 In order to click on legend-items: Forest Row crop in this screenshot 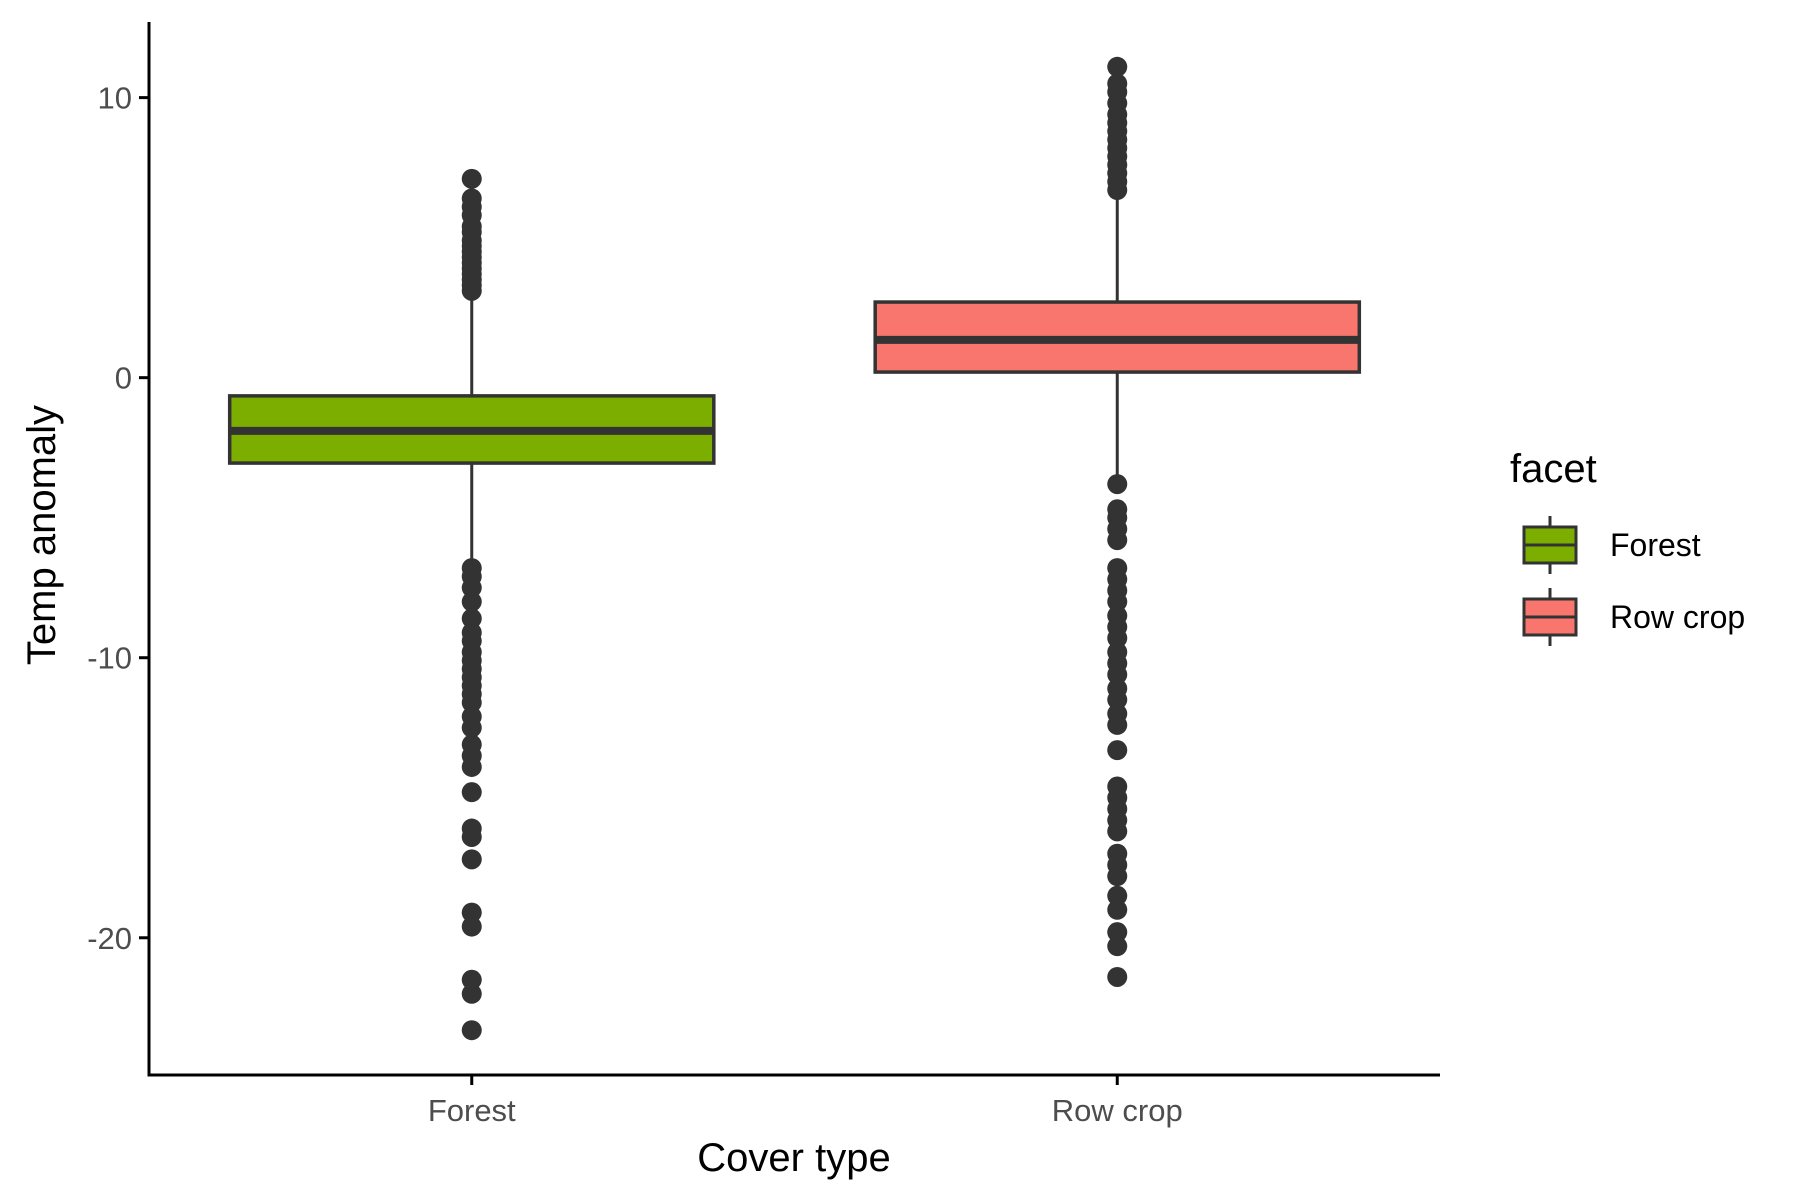, I will do `click(1633, 581)`.